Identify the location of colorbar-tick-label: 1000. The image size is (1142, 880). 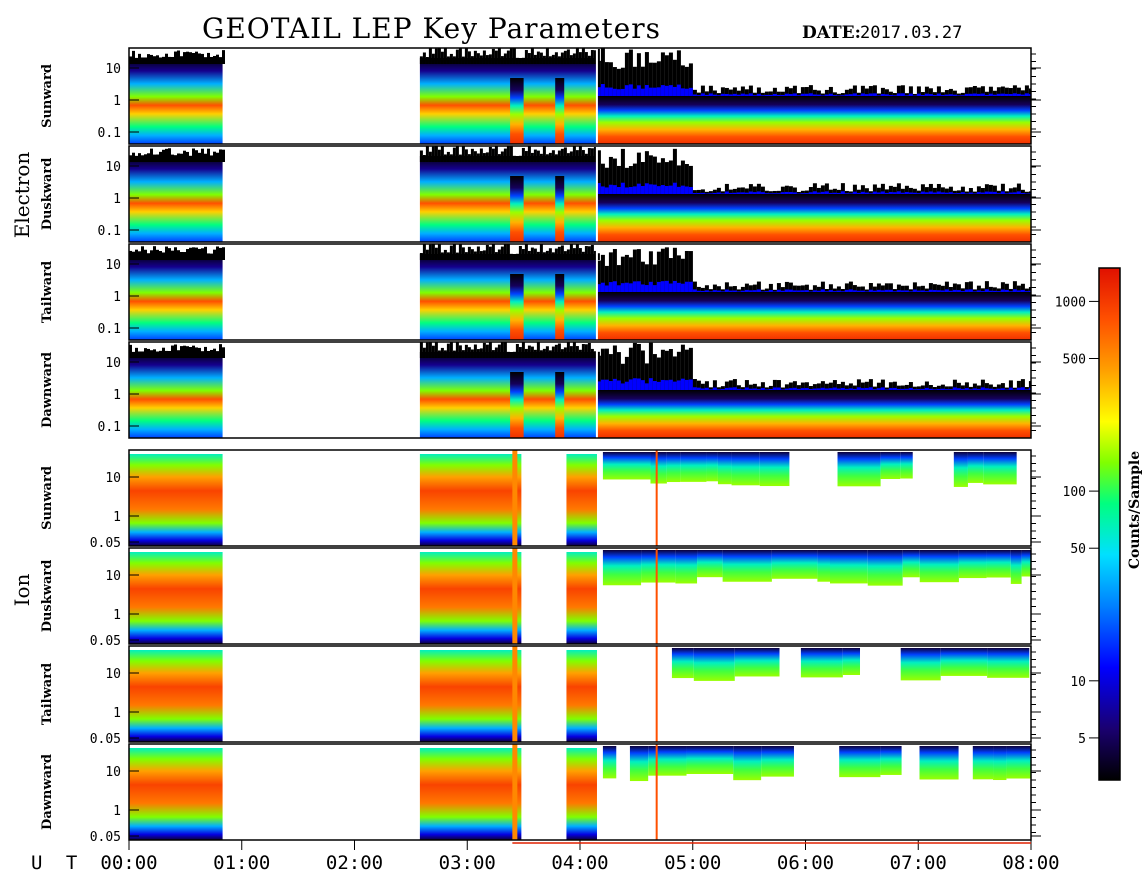
(1070, 302).